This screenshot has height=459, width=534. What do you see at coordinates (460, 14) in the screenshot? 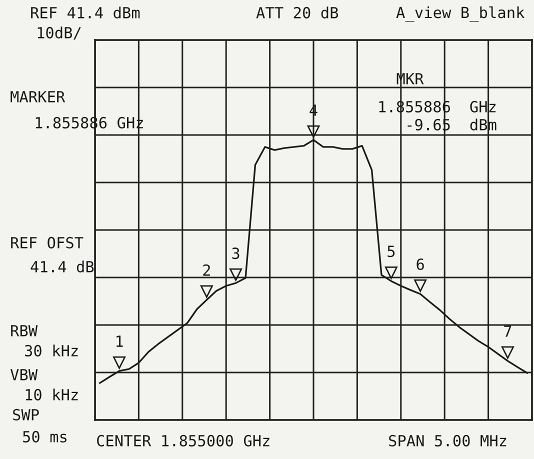
I see `text: A_view B_blank` at bounding box center [460, 14].